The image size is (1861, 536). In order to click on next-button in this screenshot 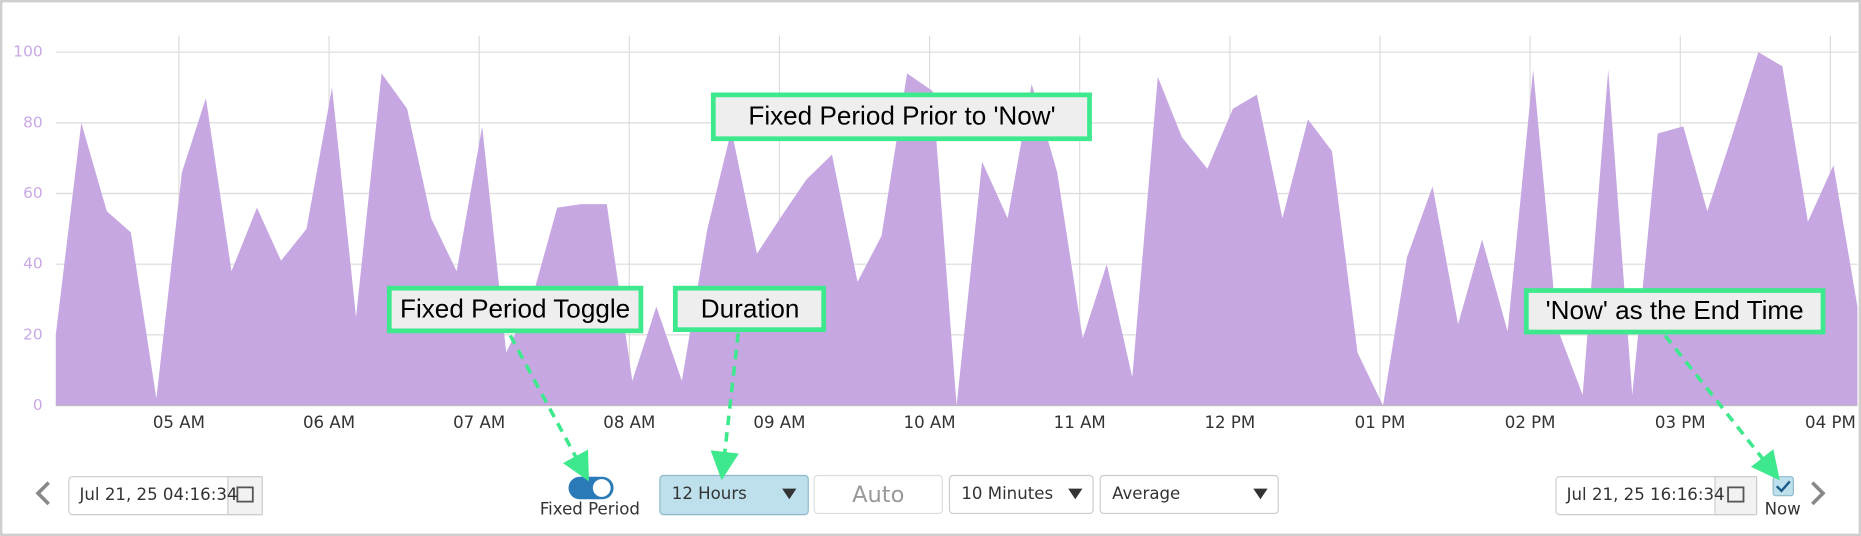, I will do `click(1818, 493)`.